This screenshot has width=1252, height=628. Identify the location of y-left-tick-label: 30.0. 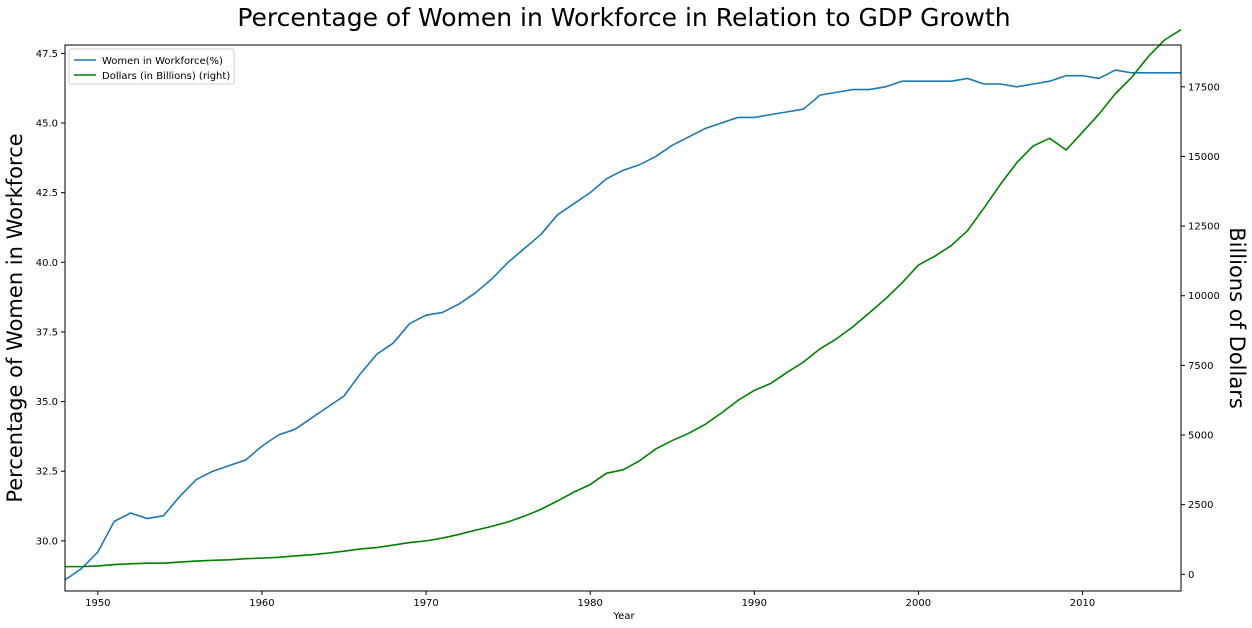
(47, 541).